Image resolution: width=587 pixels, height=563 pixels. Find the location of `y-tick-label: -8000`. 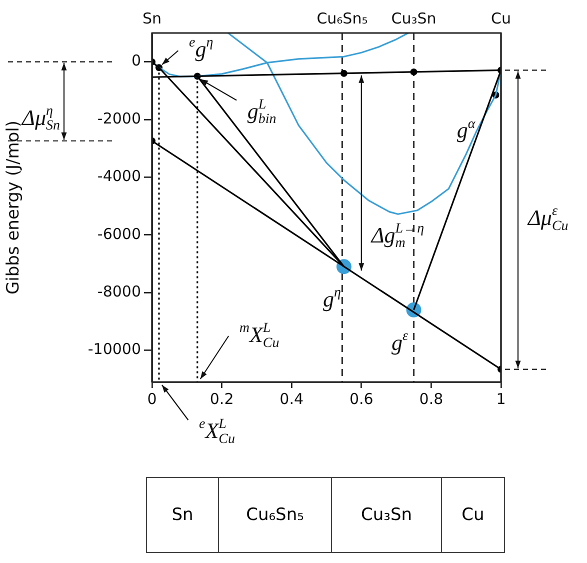

y-tick-label: -8000 is located at coordinates (119, 291).